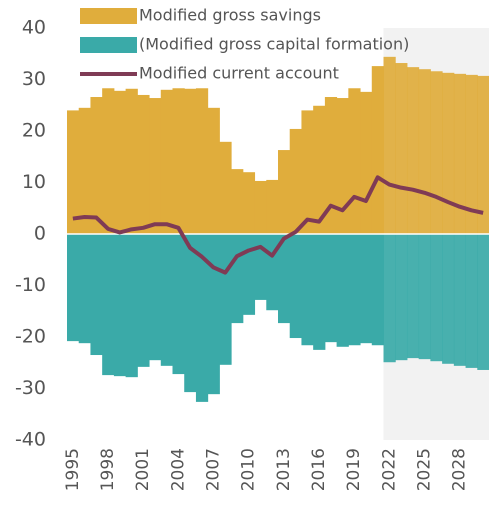 This screenshot has height=513, width=489. What do you see at coordinates (34, 182) in the screenshot?
I see `y-tick-label: 10` at bounding box center [34, 182].